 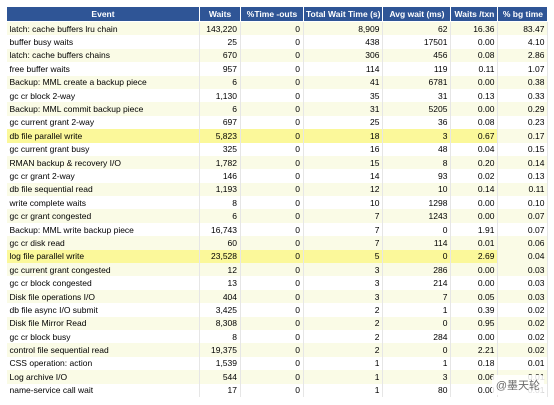 What do you see at coordinates (523, 203) in the screenshot?
I see `cell-bg-time: 0.10` at bounding box center [523, 203].